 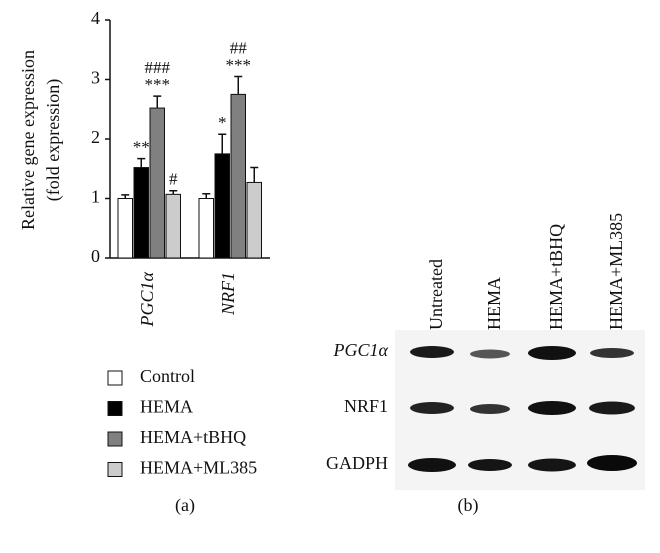 I want to click on y-tick-label: 2, so click(x=95, y=137).